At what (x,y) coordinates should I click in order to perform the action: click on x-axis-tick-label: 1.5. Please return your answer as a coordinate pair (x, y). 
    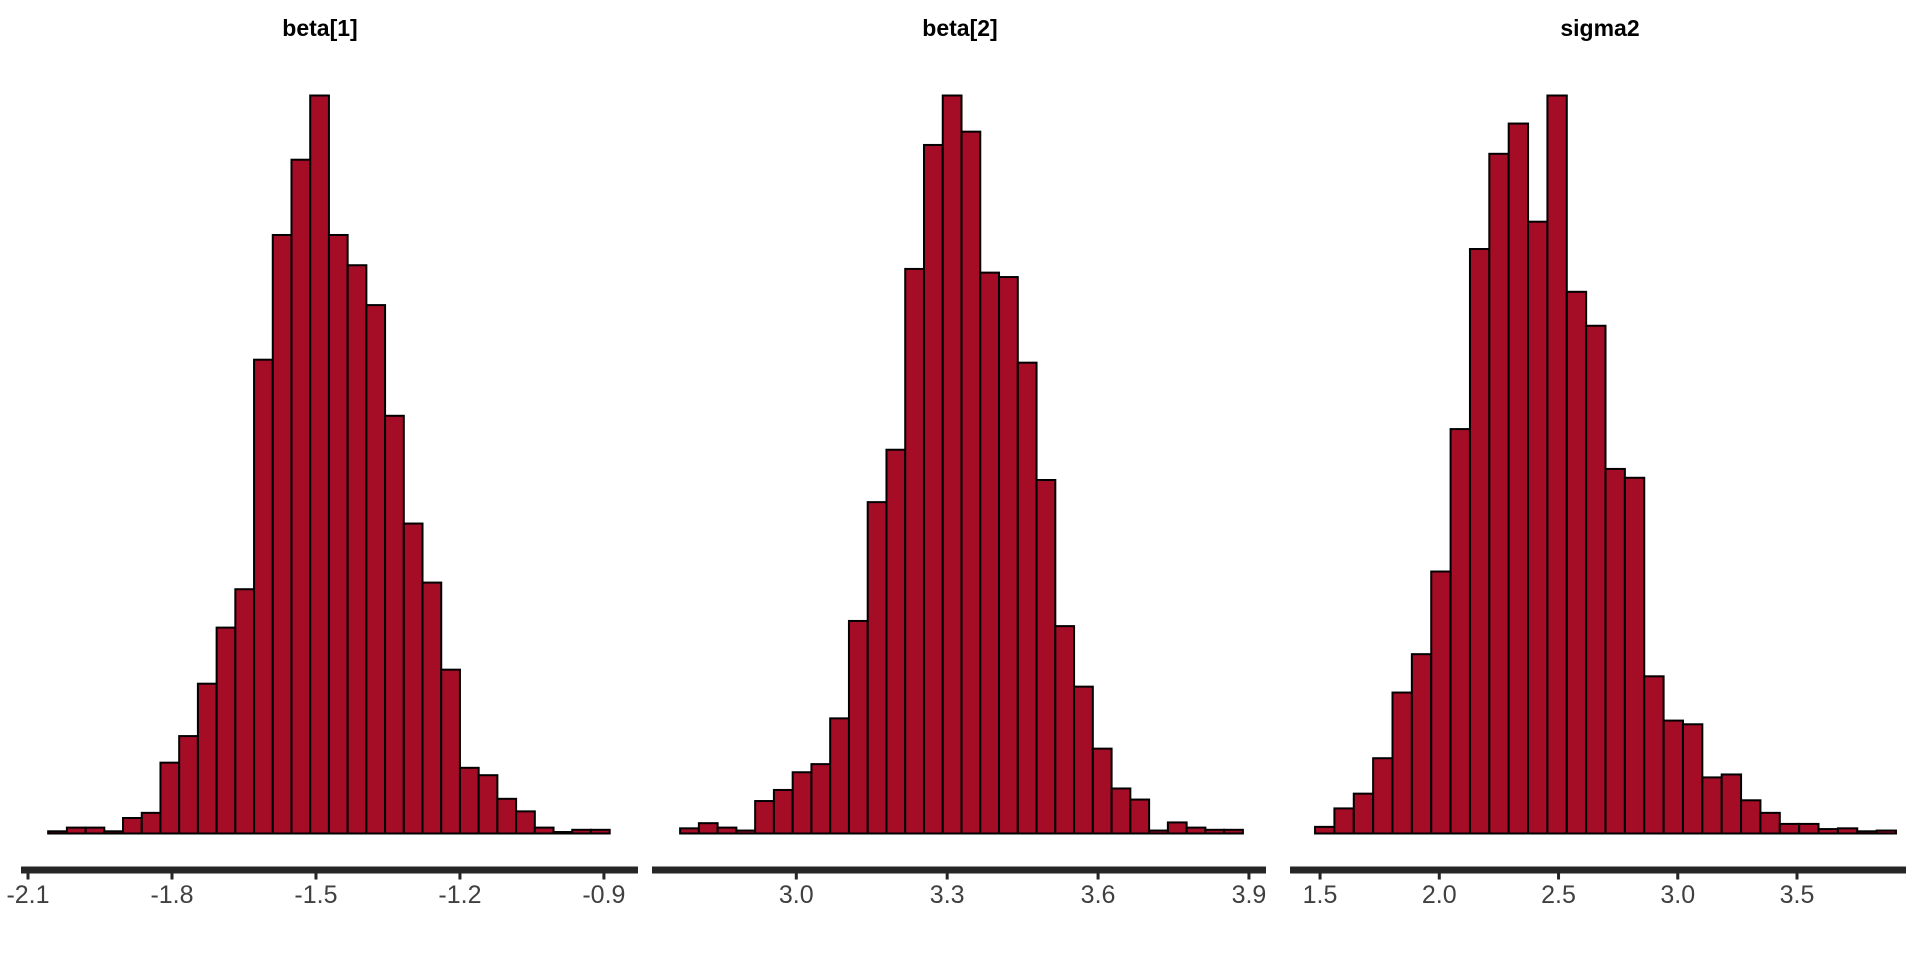
    Looking at the image, I should click on (1320, 895).